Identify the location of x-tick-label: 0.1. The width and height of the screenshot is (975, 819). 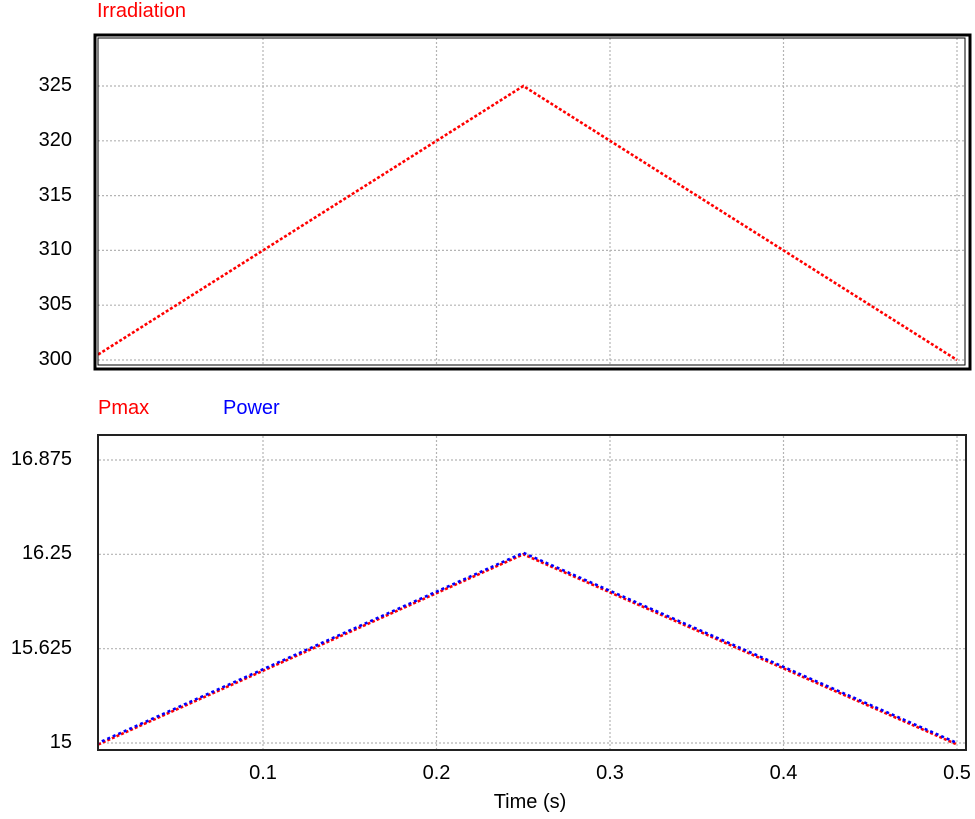
(263, 773).